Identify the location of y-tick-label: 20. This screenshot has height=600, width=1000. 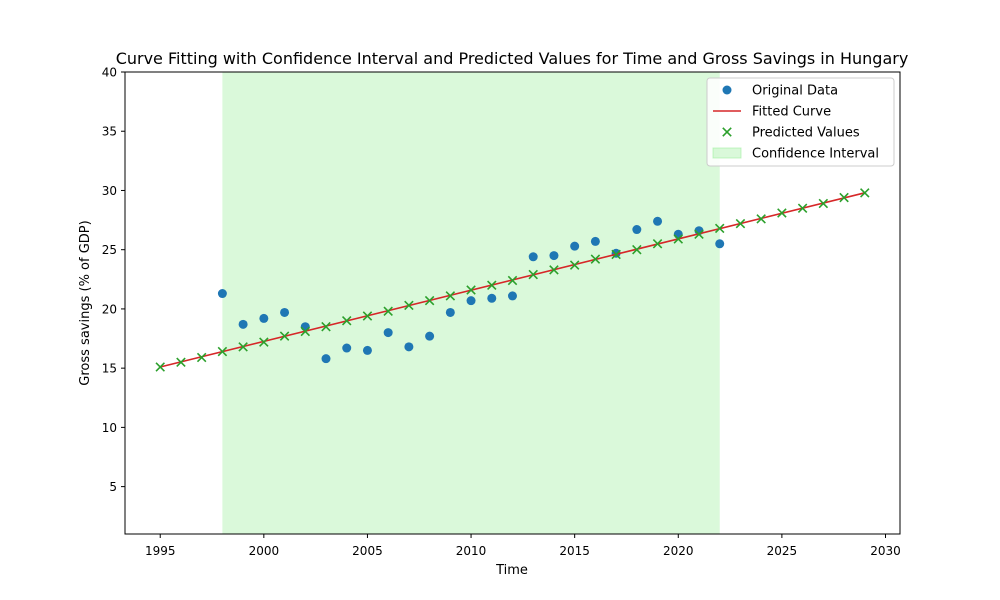
(109, 309).